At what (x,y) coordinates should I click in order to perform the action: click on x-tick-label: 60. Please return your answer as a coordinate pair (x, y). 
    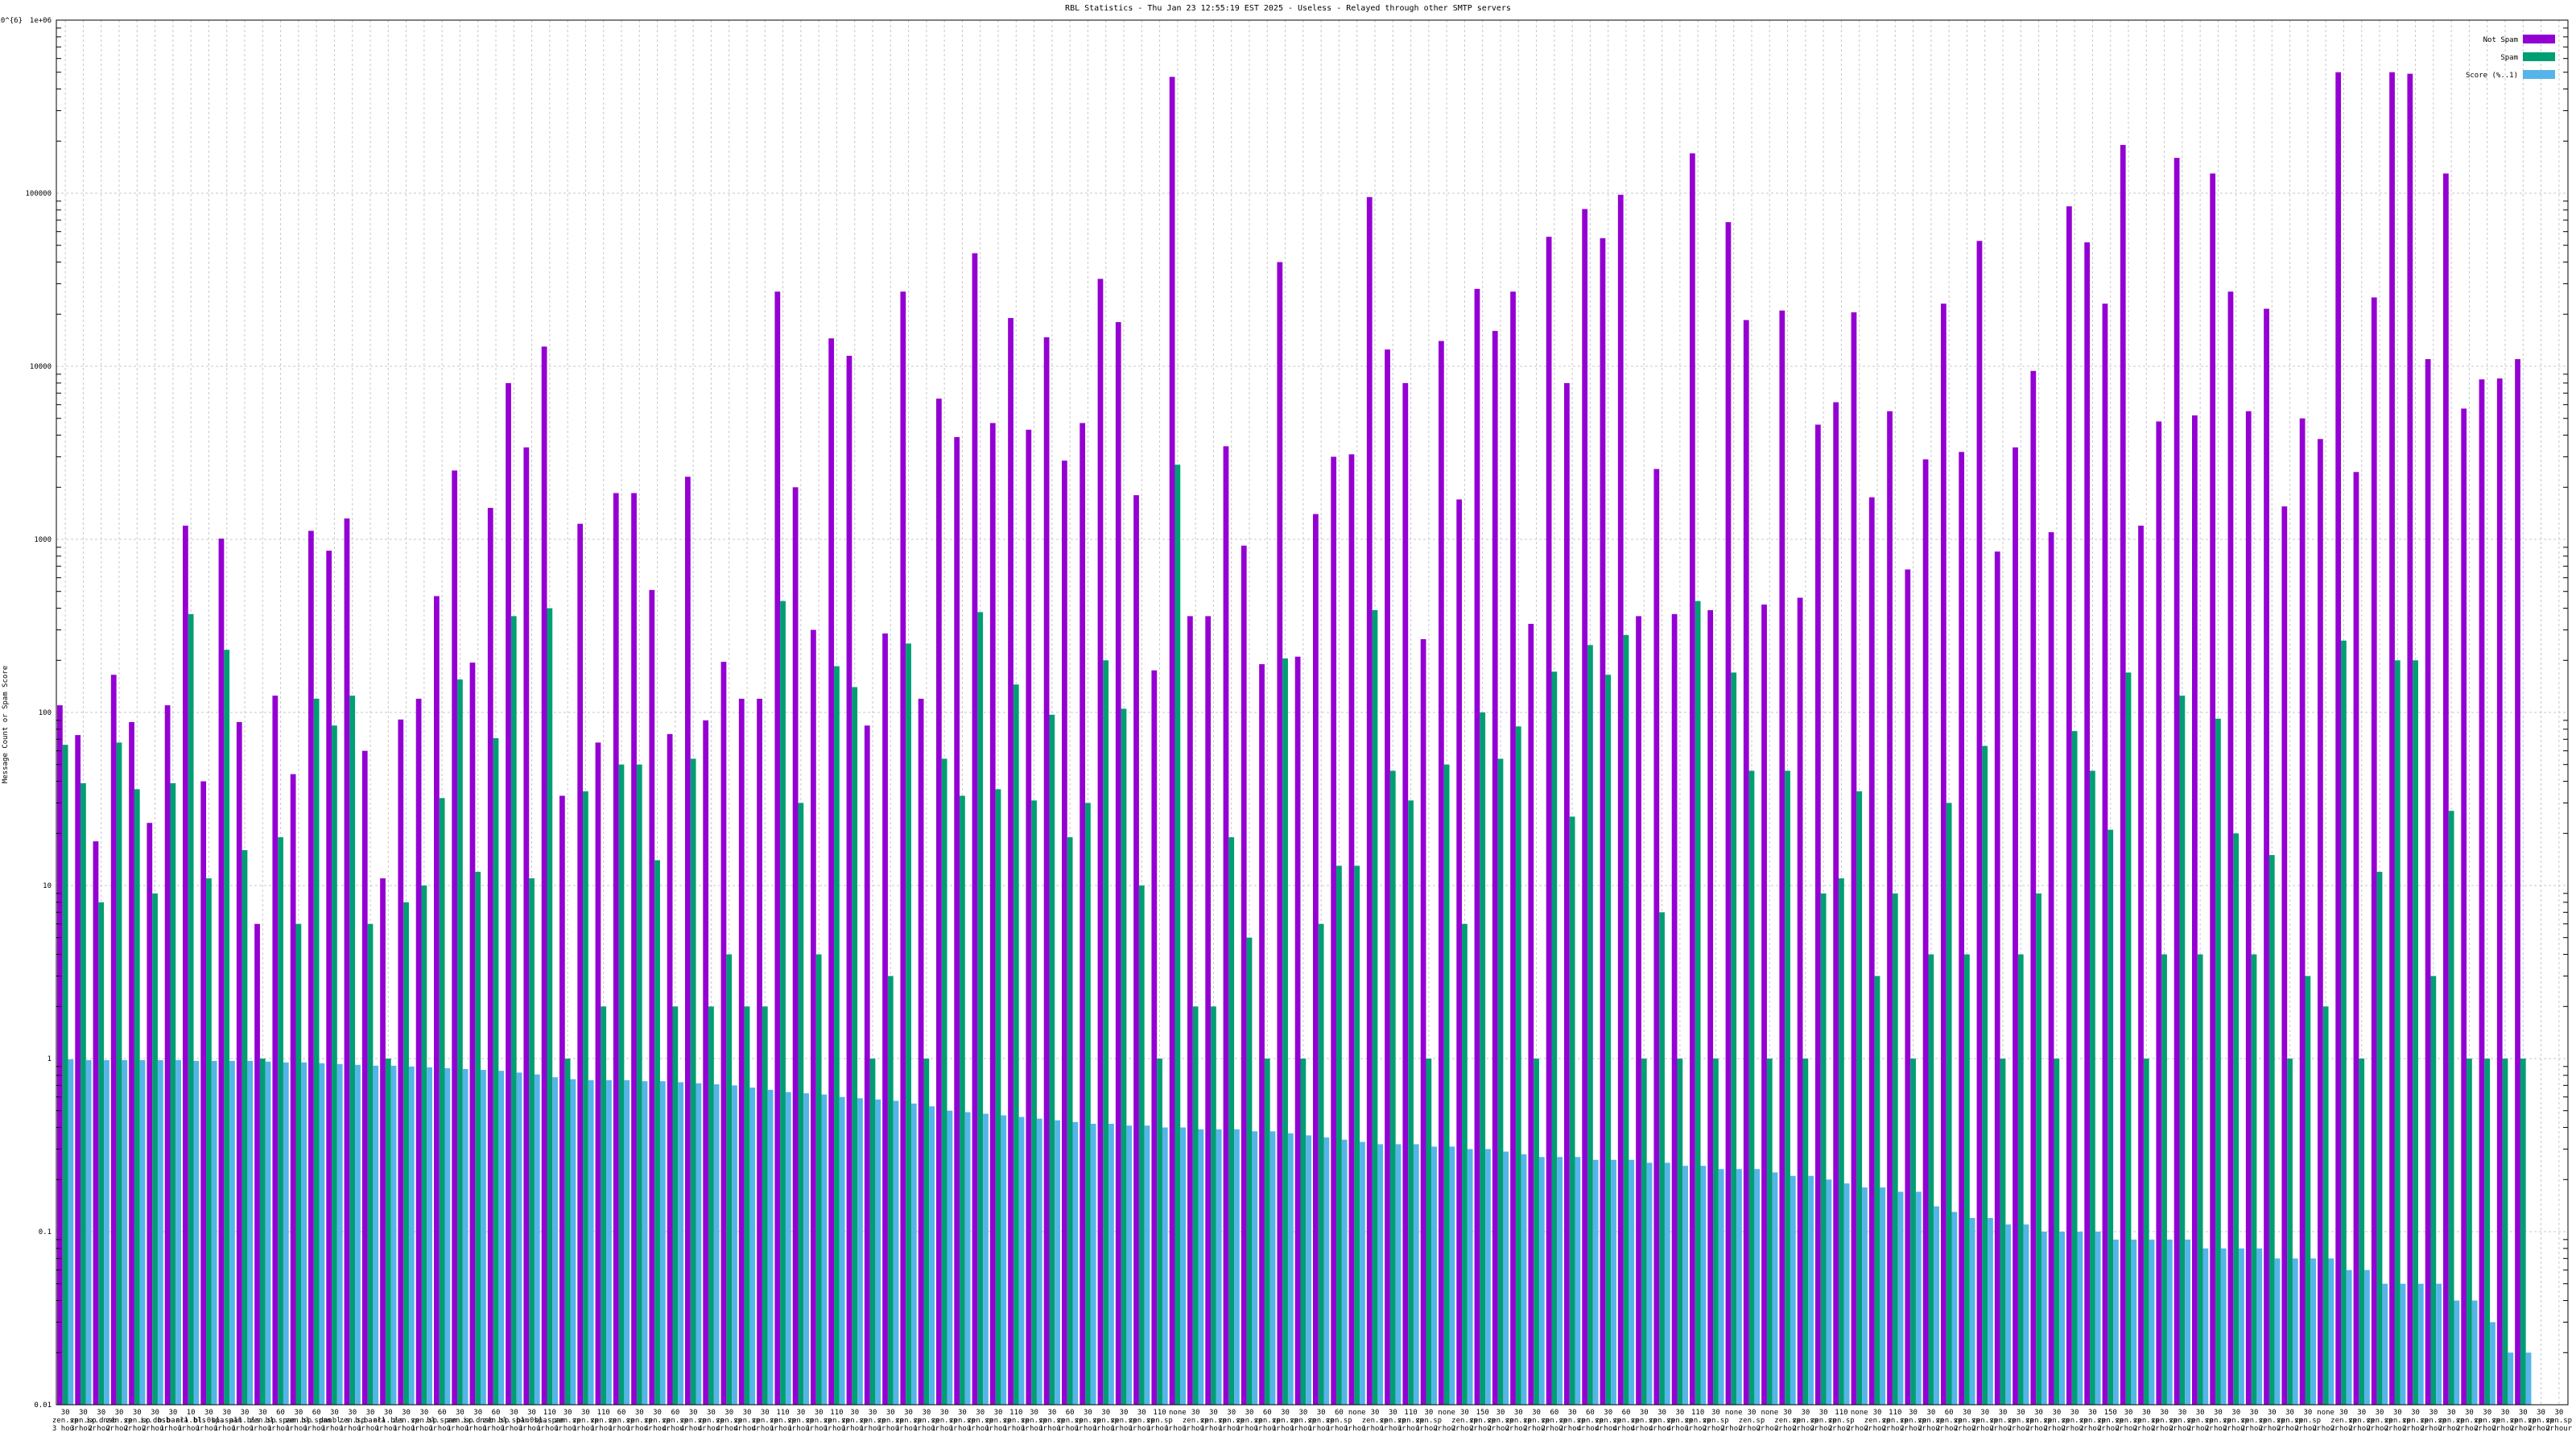
    Looking at the image, I should click on (1267, 1413).